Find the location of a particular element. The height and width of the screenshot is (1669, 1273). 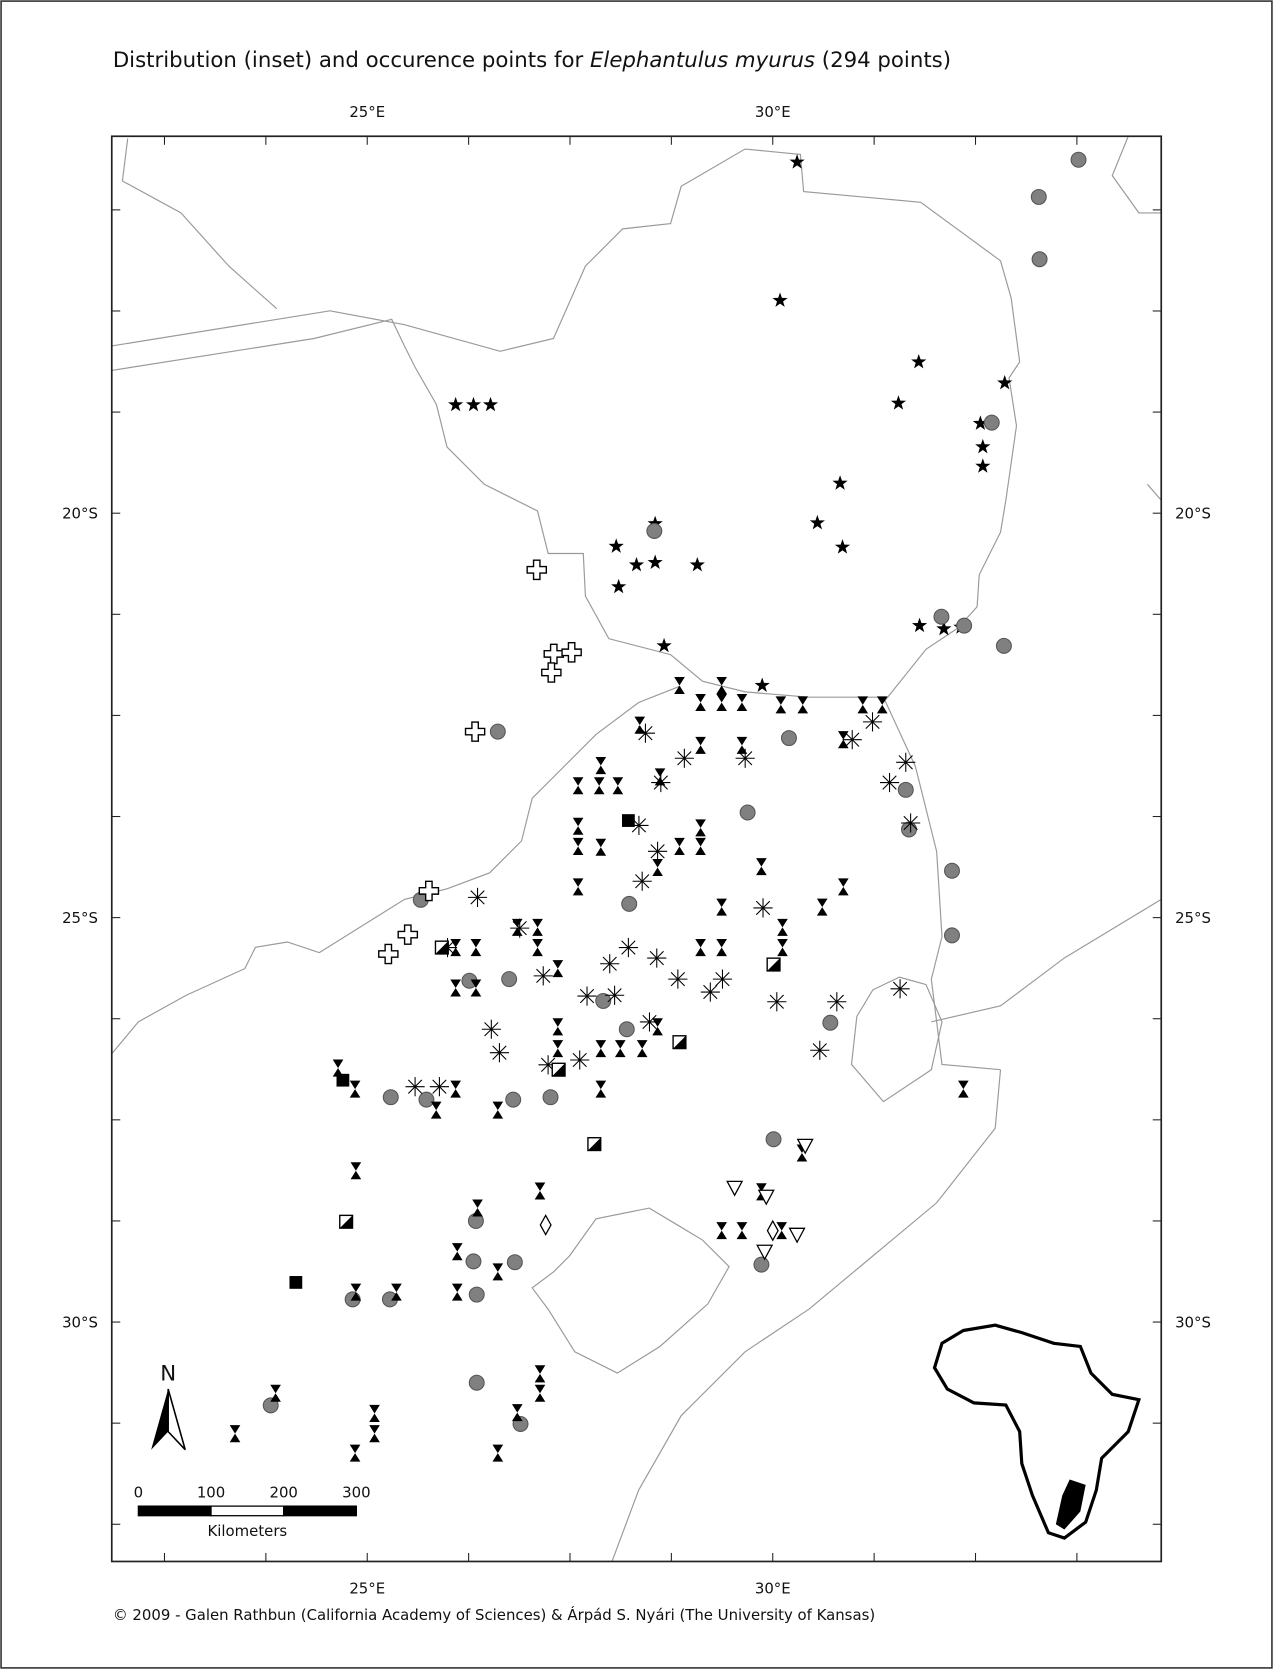

half-square-fill is located at coordinates (594, 1144).